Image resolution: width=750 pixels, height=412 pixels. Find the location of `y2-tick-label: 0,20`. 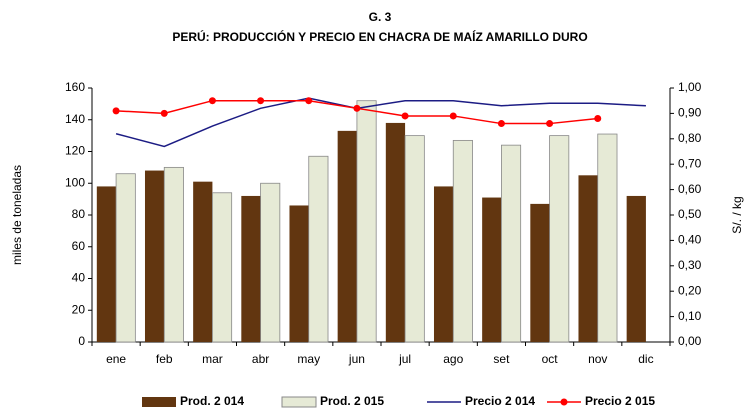

y2-tick-label: 0,20 is located at coordinates (690, 290).